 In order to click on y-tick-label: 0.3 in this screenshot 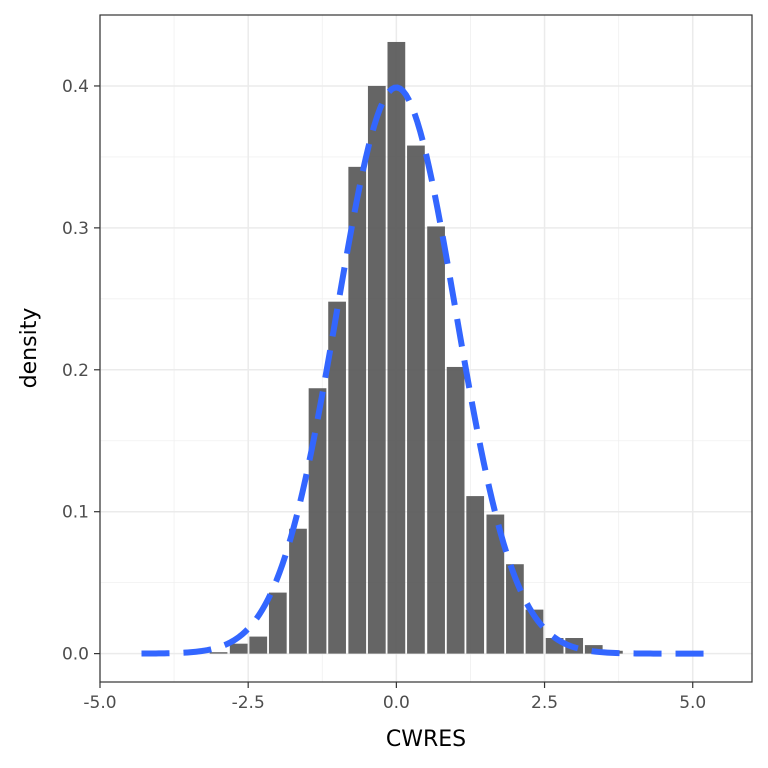, I will do `click(75, 229)`.